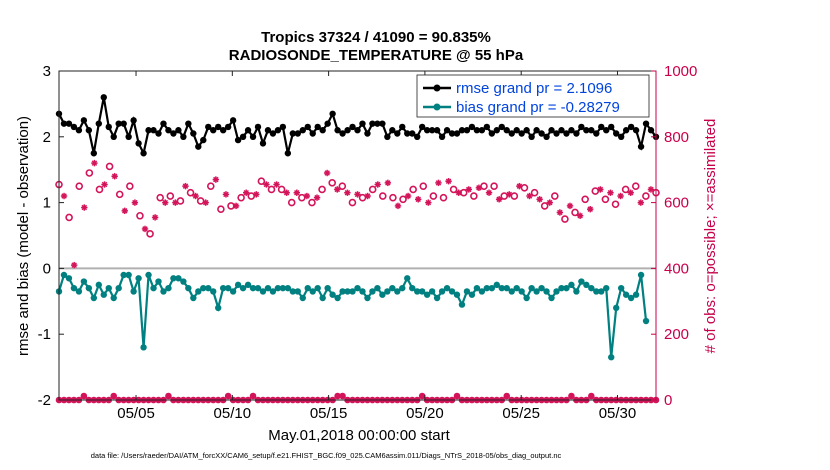  I want to click on y-tick-label-right: 600, so click(676, 203).